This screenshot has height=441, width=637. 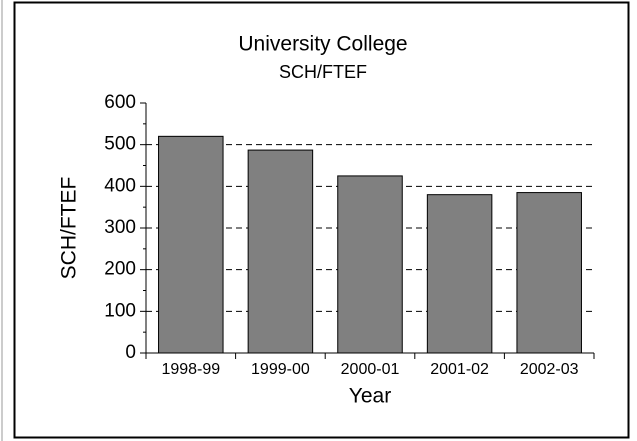 I want to click on chart-subtitle: SCH/FTEF, so click(x=323, y=72).